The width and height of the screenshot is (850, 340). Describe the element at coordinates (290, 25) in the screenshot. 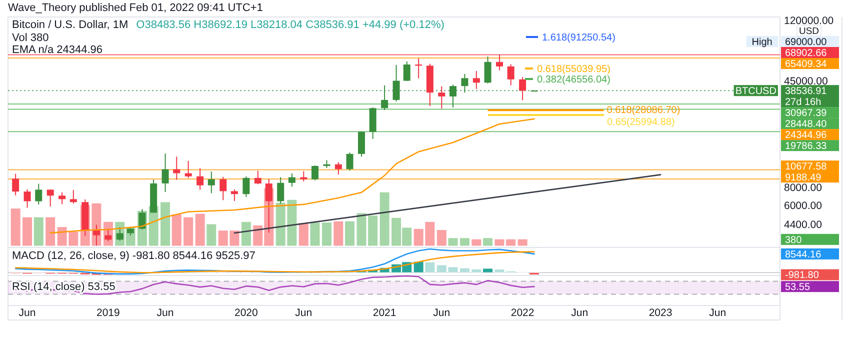

I see `chart-subtitle: O38483.56 H38692.19 L38218.04 C38536.91 +44.99 (+0.12%)` at that location.